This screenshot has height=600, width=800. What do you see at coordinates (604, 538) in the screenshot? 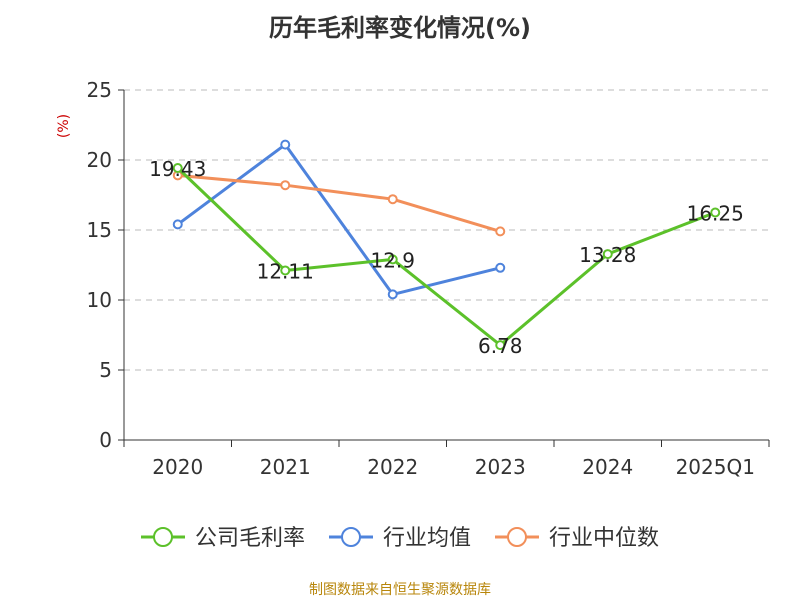
I see `legend-label: 行业中位数` at bounding box center [604, 538].